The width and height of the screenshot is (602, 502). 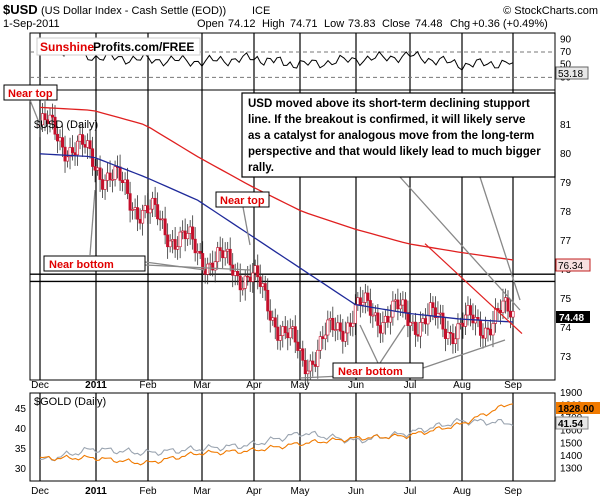 What do you see at coordinates (66, 125) in the screenshot?
I see `main-panel-label: $USD (Daily)` at bounding box center [66, 125].